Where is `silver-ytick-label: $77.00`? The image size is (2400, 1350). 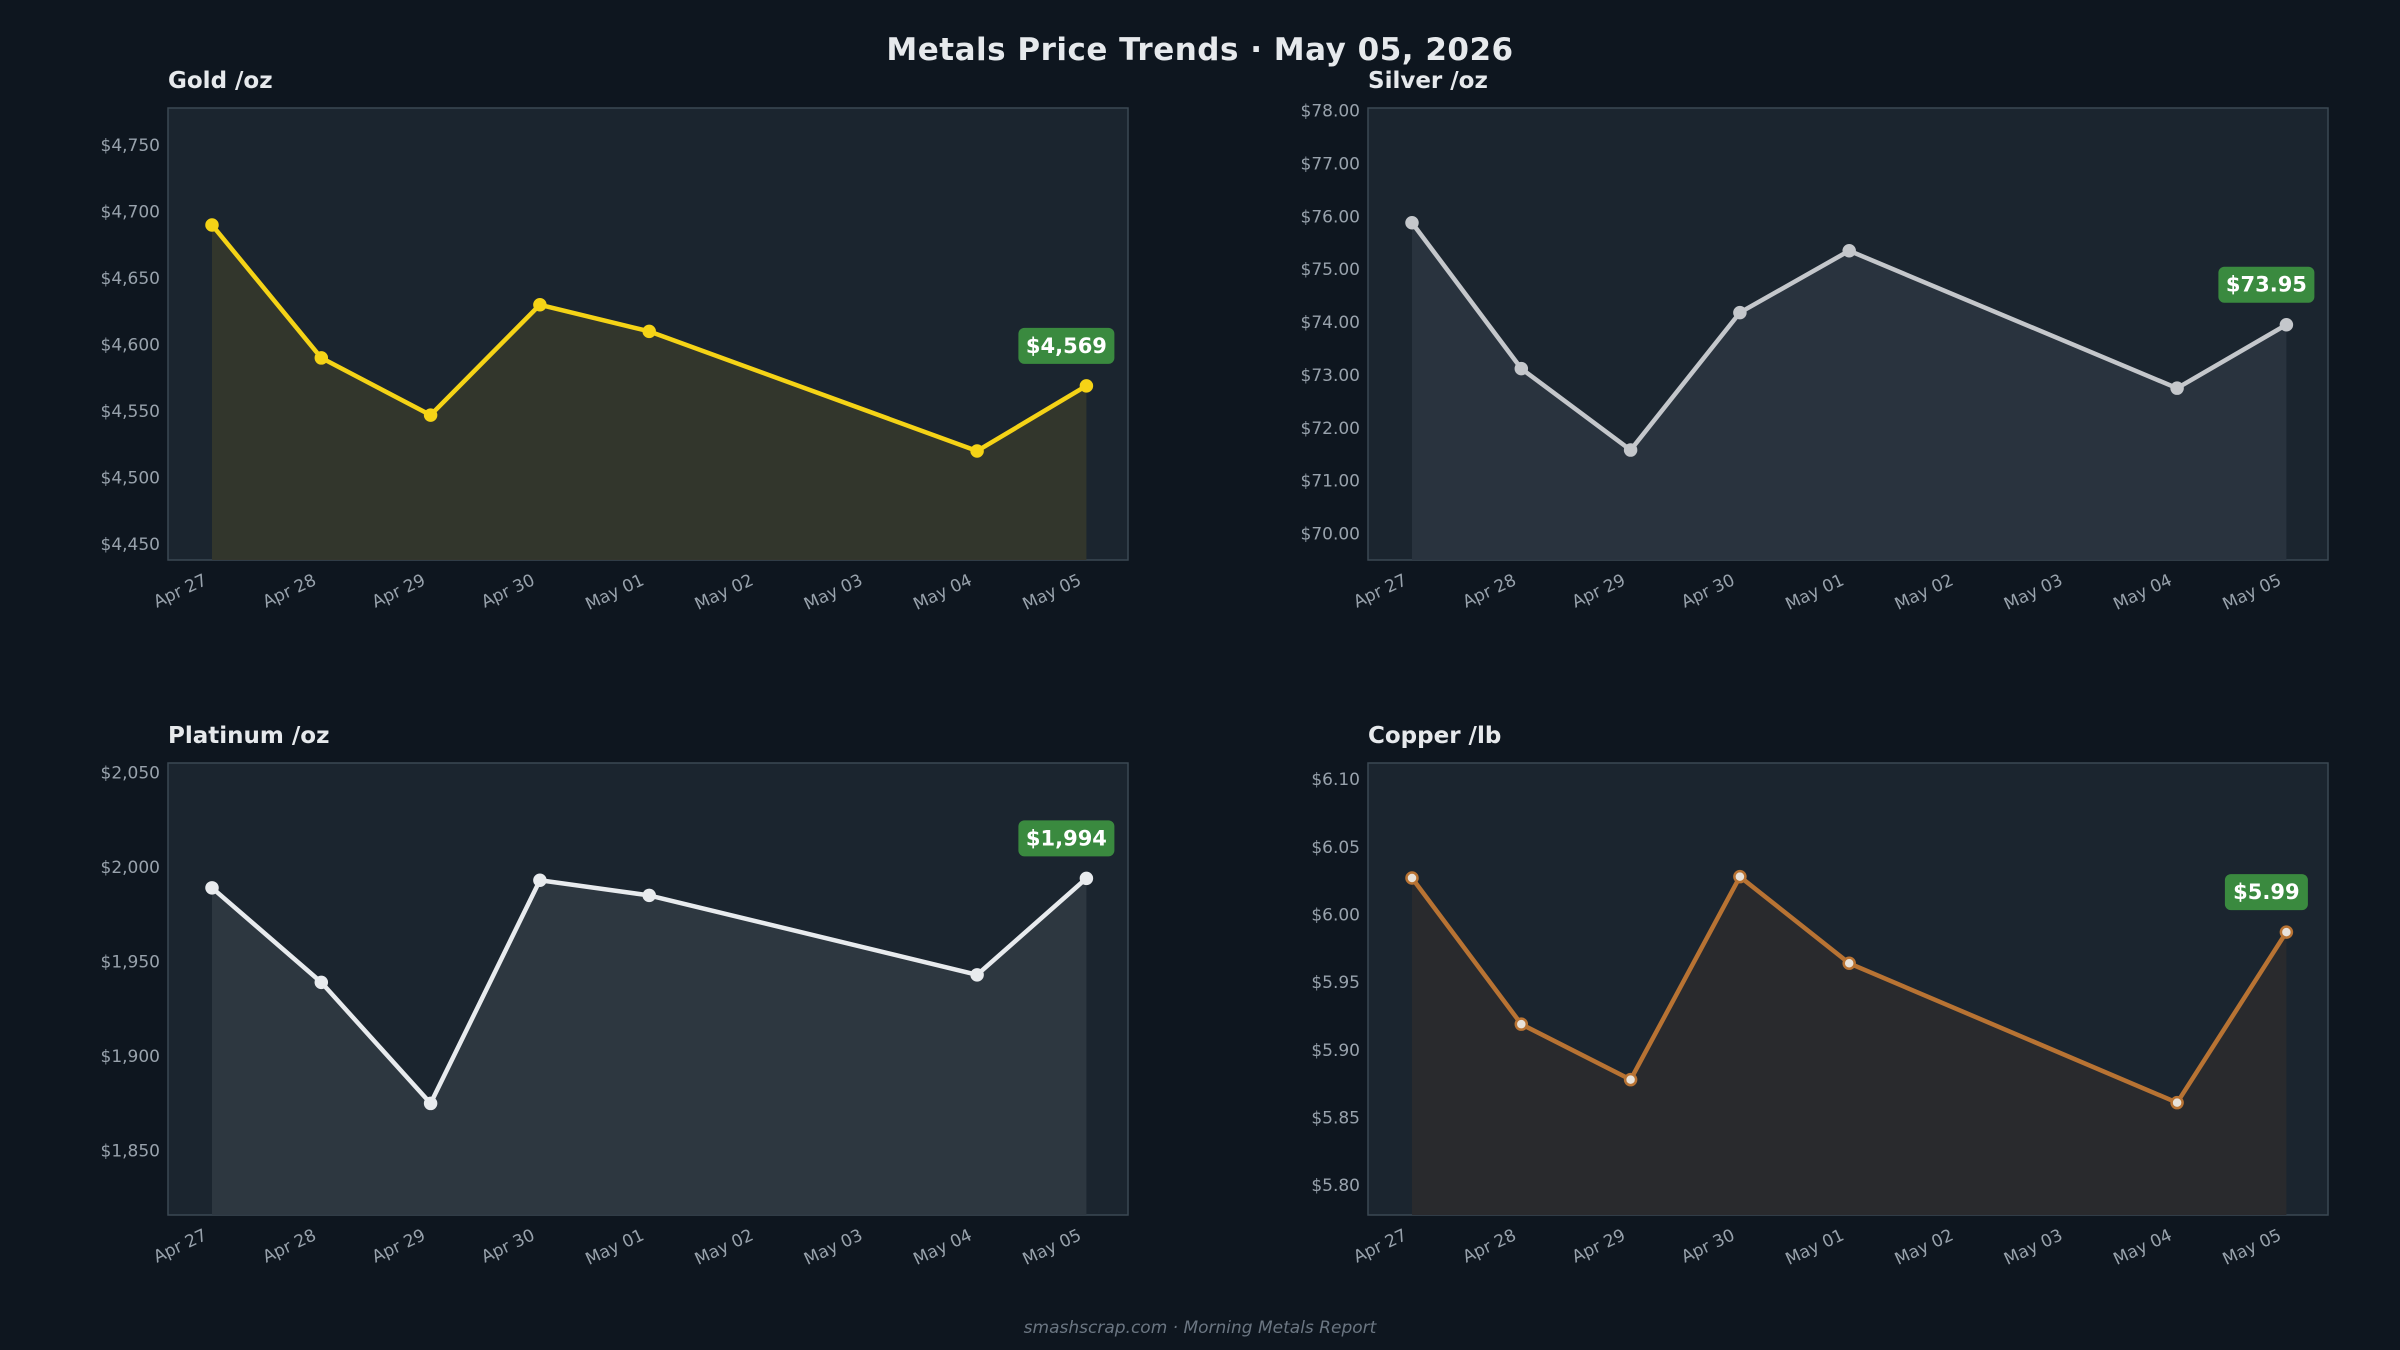
silver-ytick-label: $77.00 is located at coordinates (1330, 165).